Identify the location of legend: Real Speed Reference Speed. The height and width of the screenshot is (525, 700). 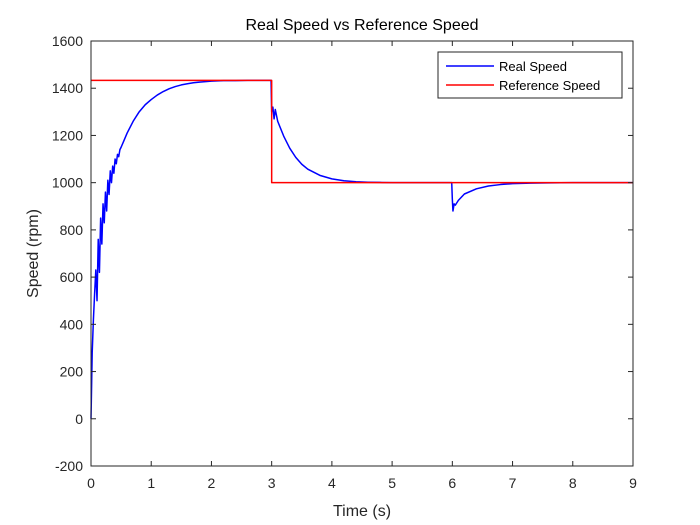
(530, 75).